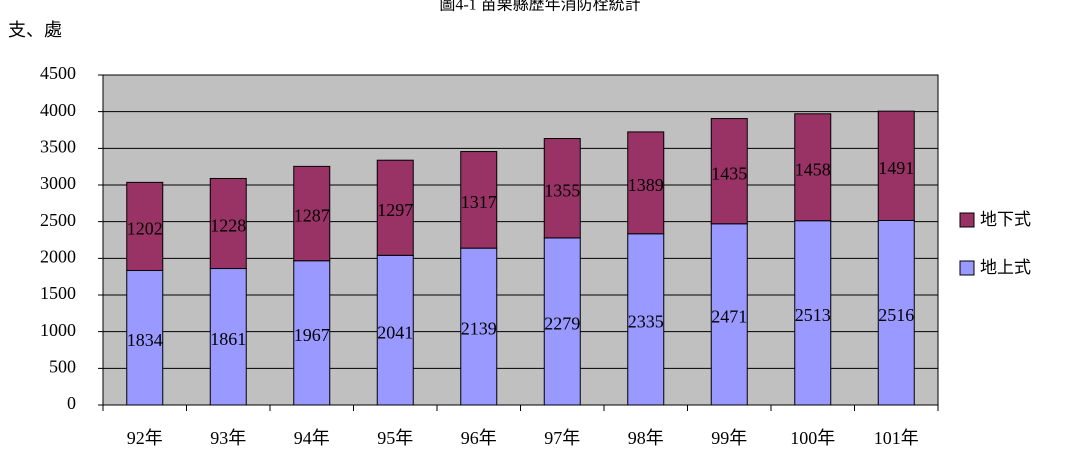 This screenshot has width=1073, height=461. I want to click on x-tick-label: 101年, so click(896, 438).